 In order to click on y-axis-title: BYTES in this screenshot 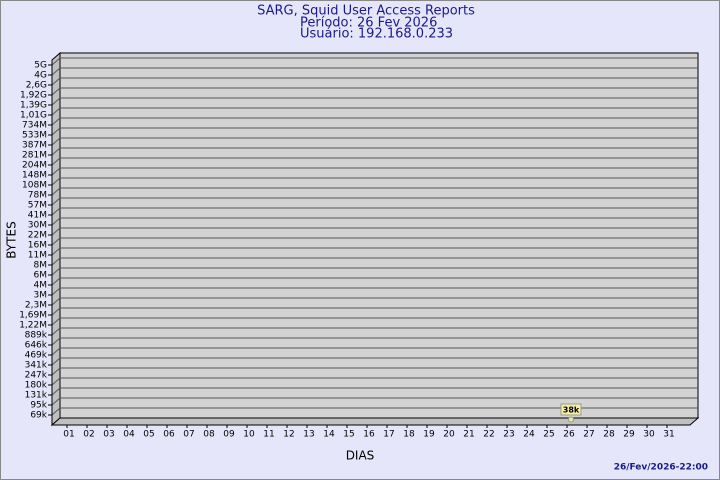, I will do `click(12, 239)`.